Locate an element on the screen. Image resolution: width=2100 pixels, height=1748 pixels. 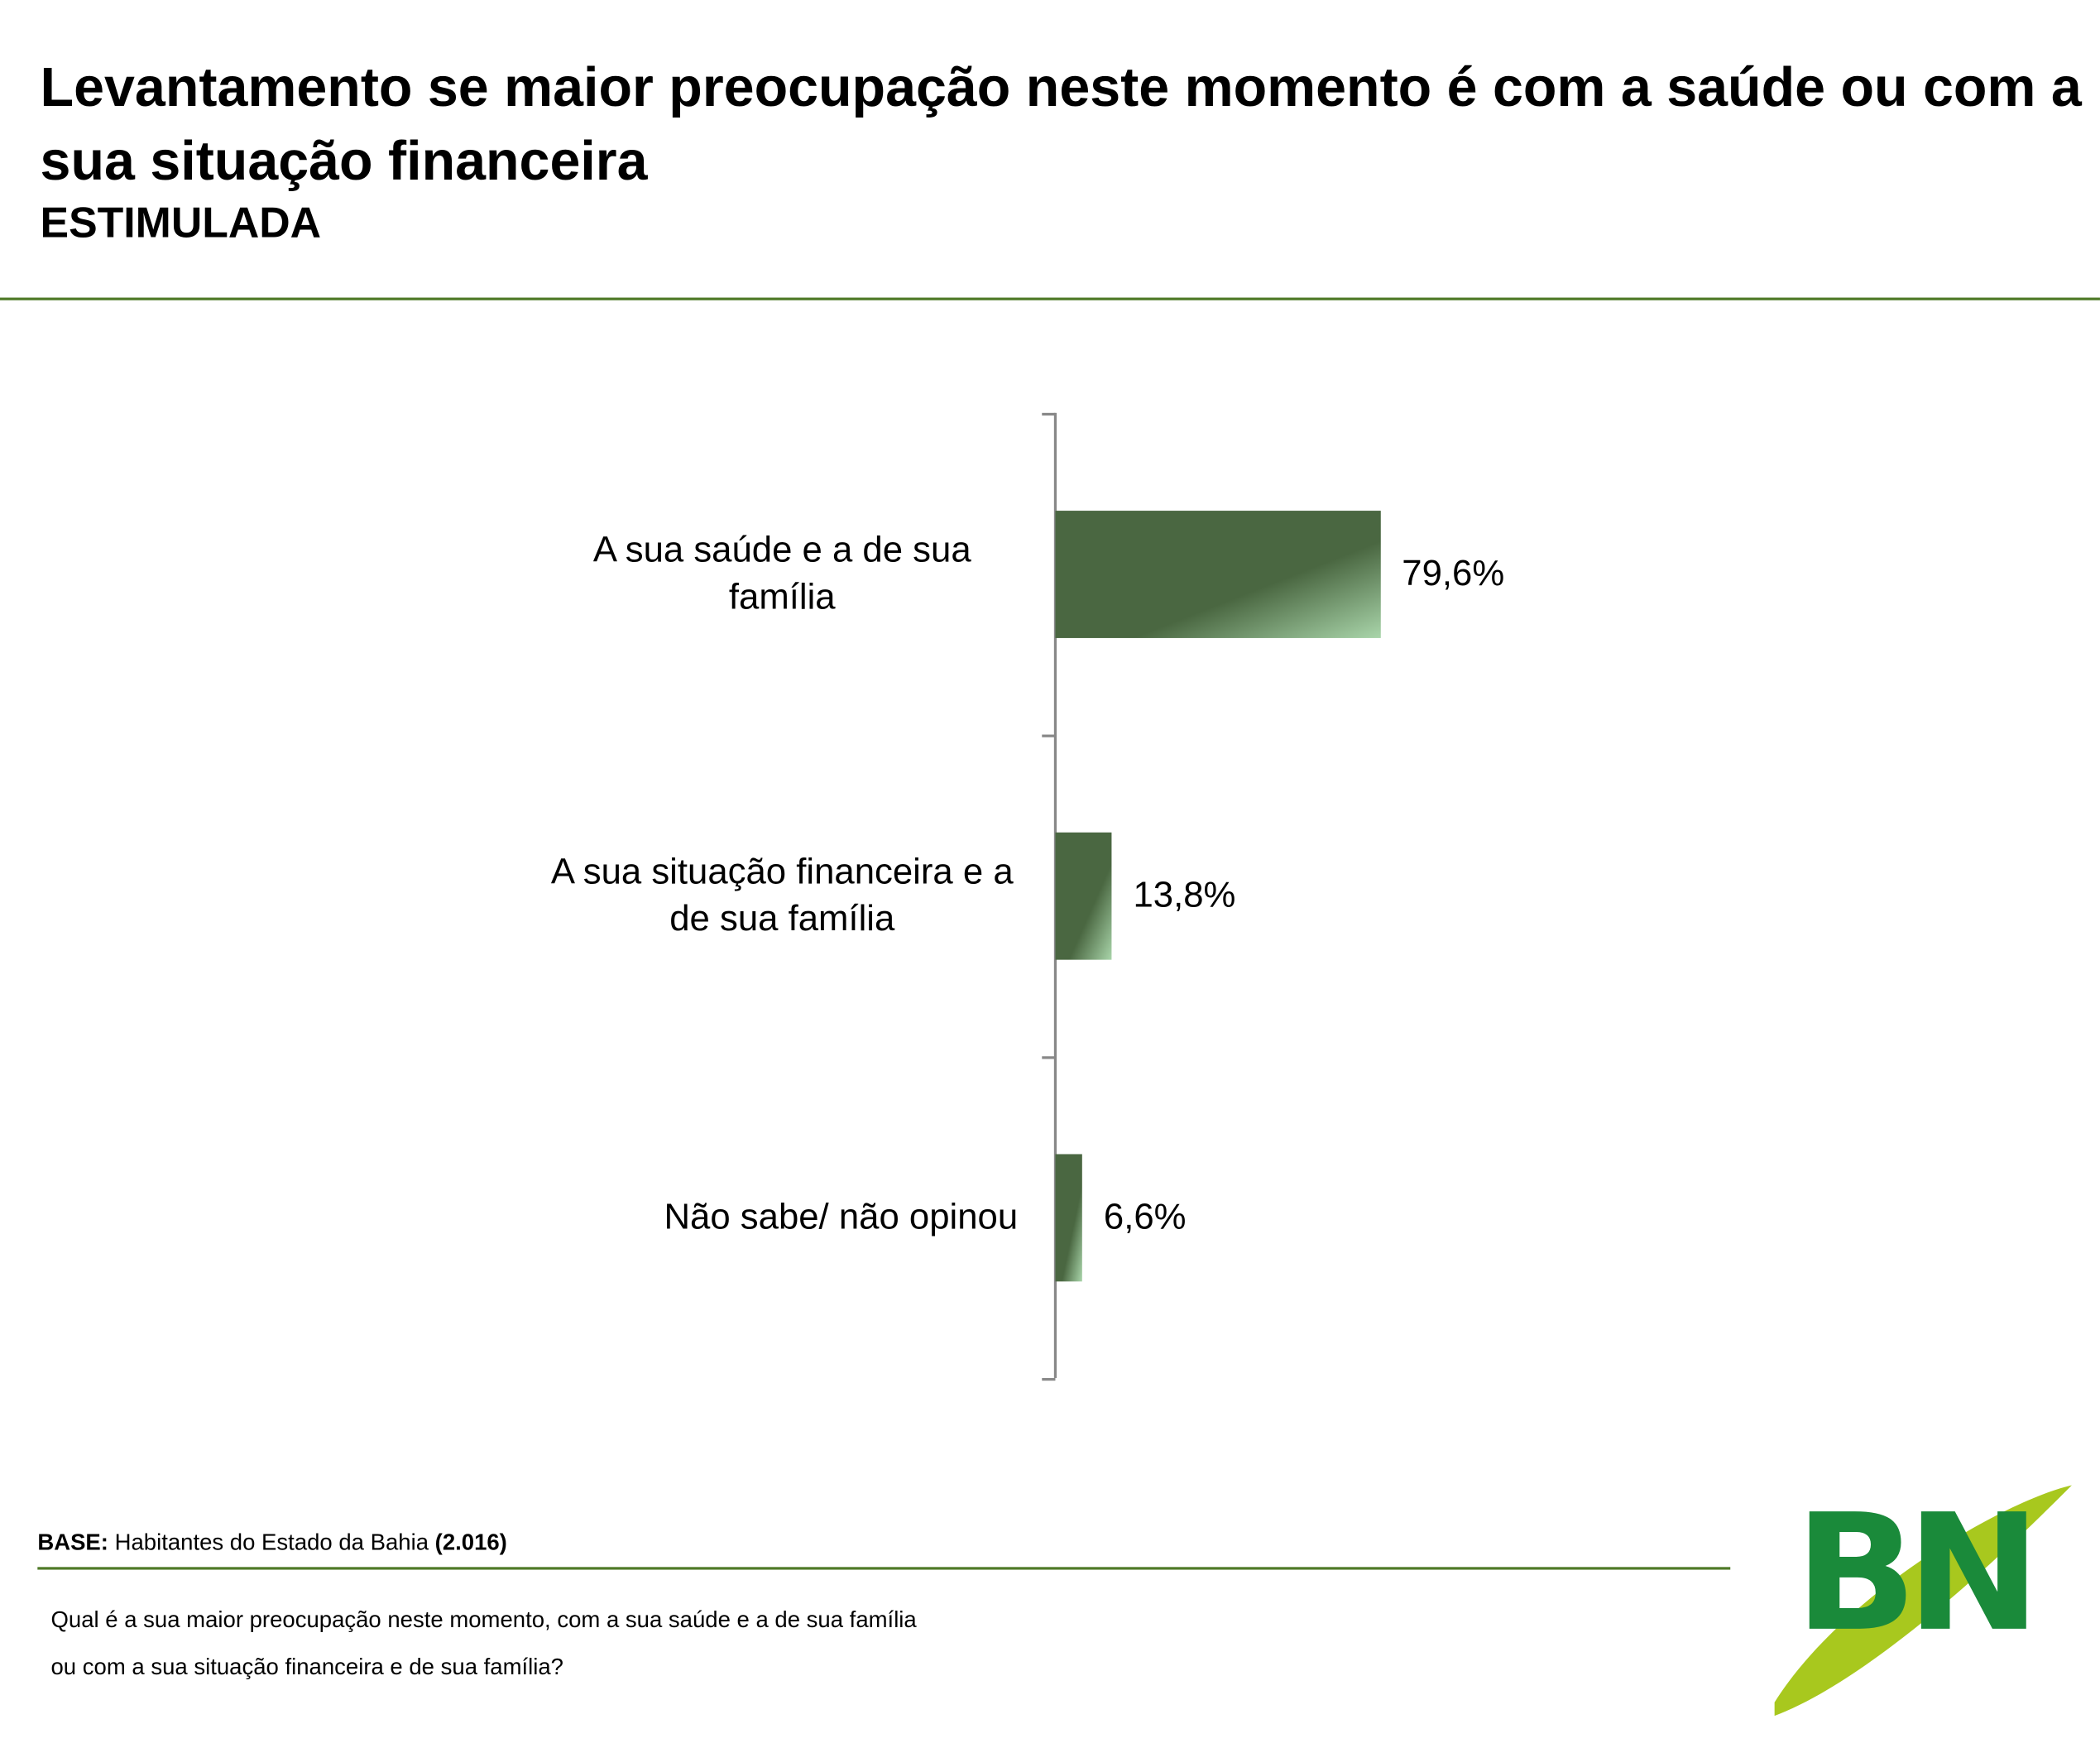
value-label: 6,6% is located at coordinates (1145, 1216).